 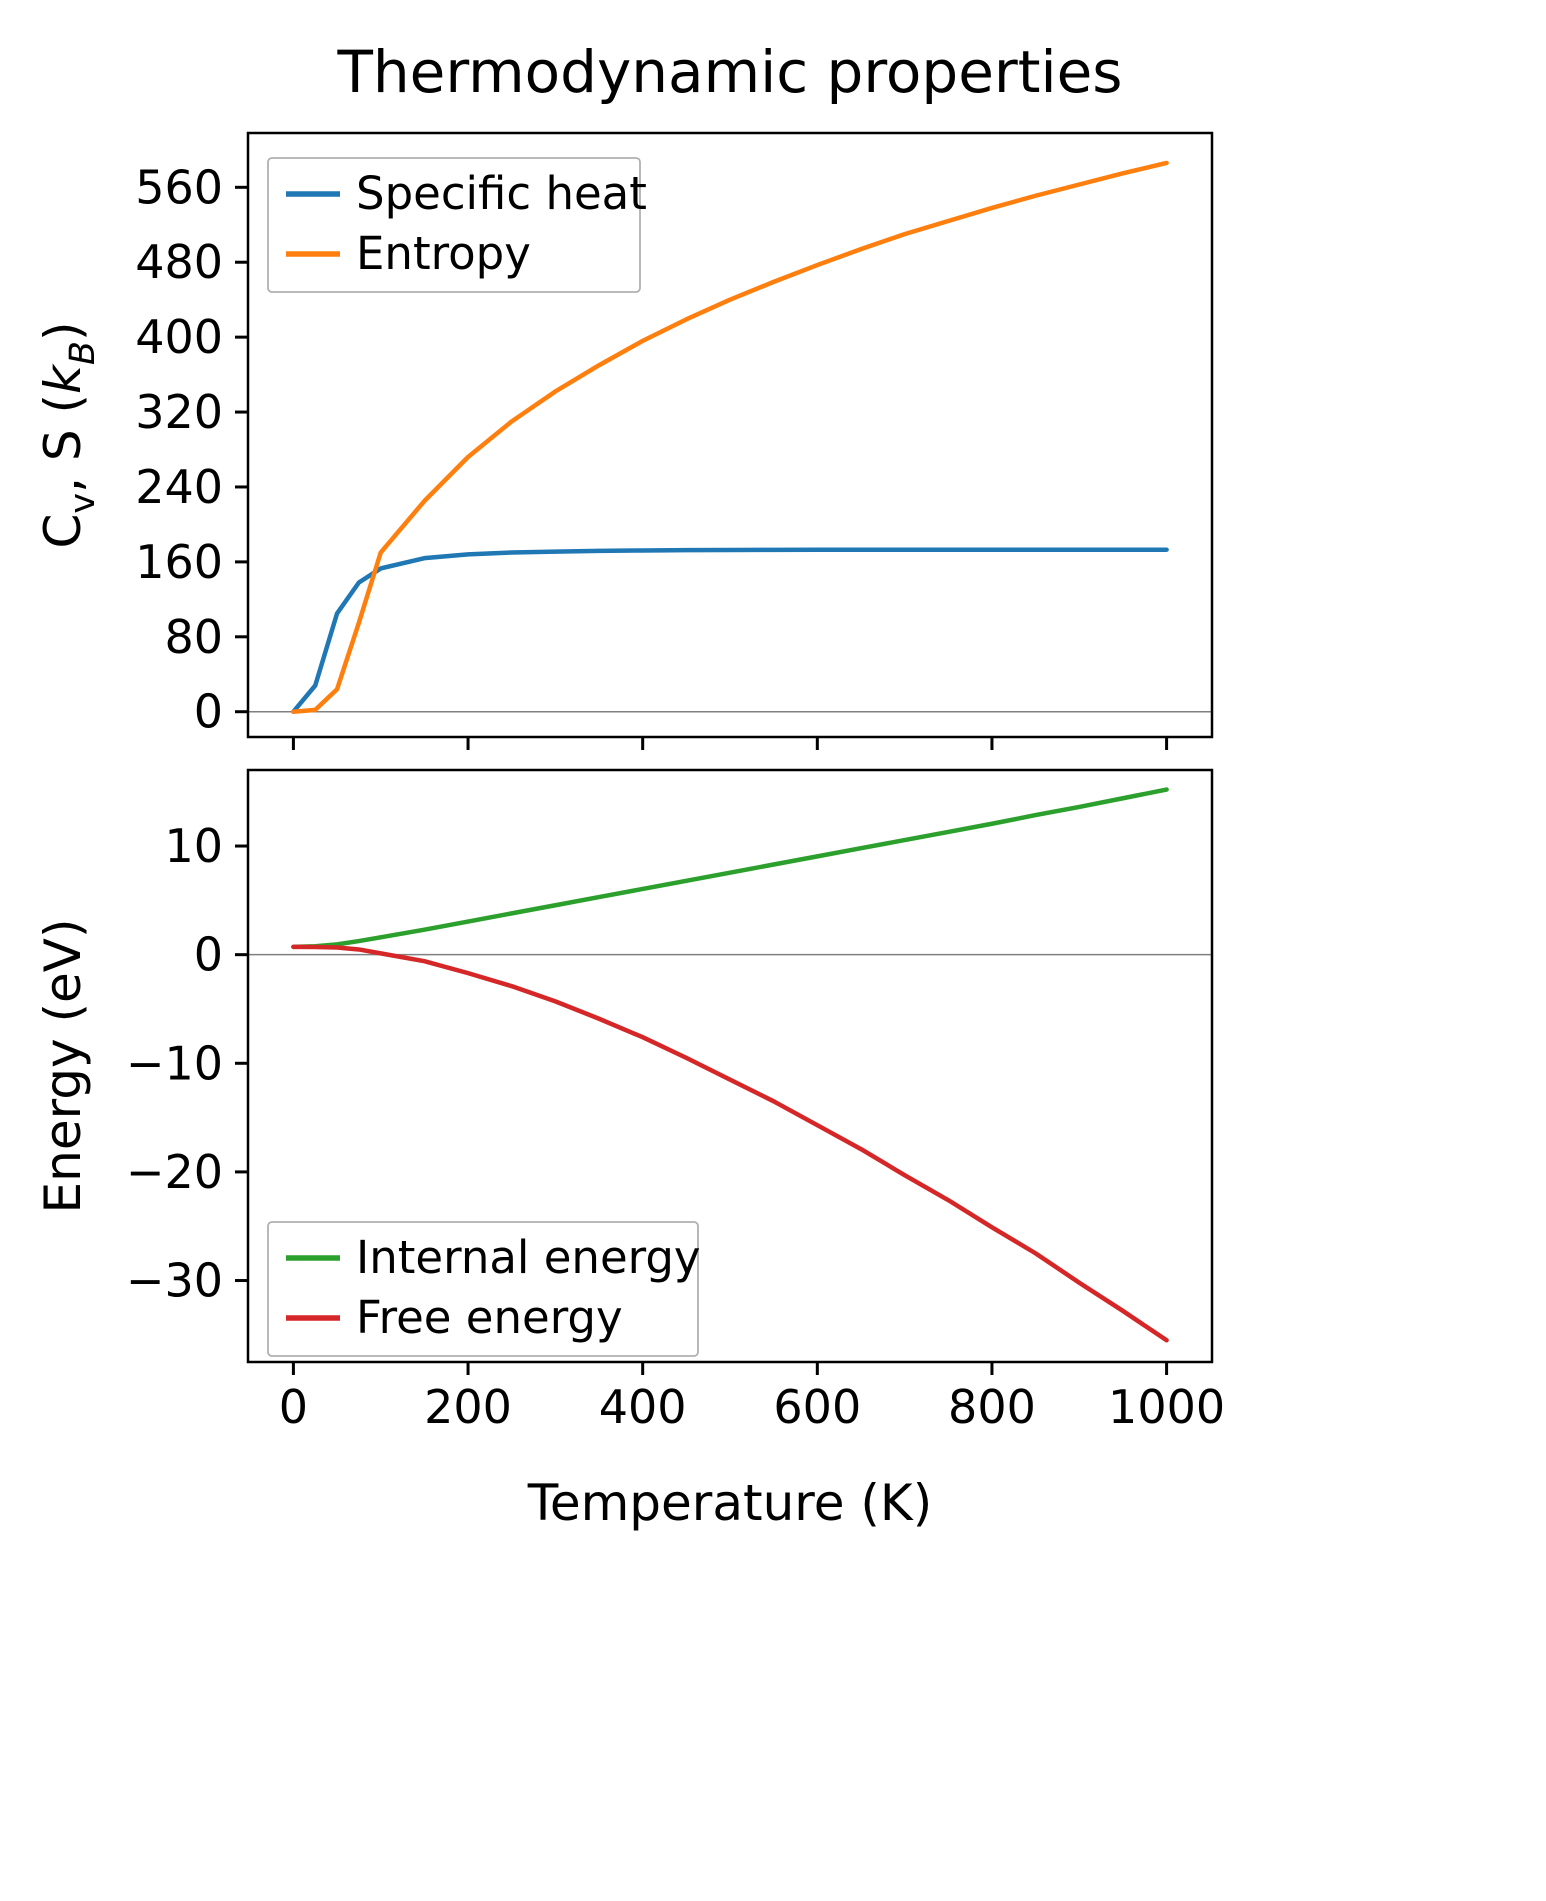 I want to click on y-tick-label: 560, so click(x=179, y=187).